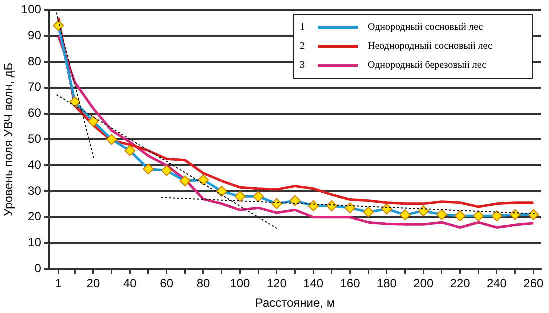 The image size is (549, 313). What do you see at coordinates (9, 139) in the screenshot?
I see `y-axis-title: Уровень поля УВЧ волн, дБ` at bounding box center [9, 139].